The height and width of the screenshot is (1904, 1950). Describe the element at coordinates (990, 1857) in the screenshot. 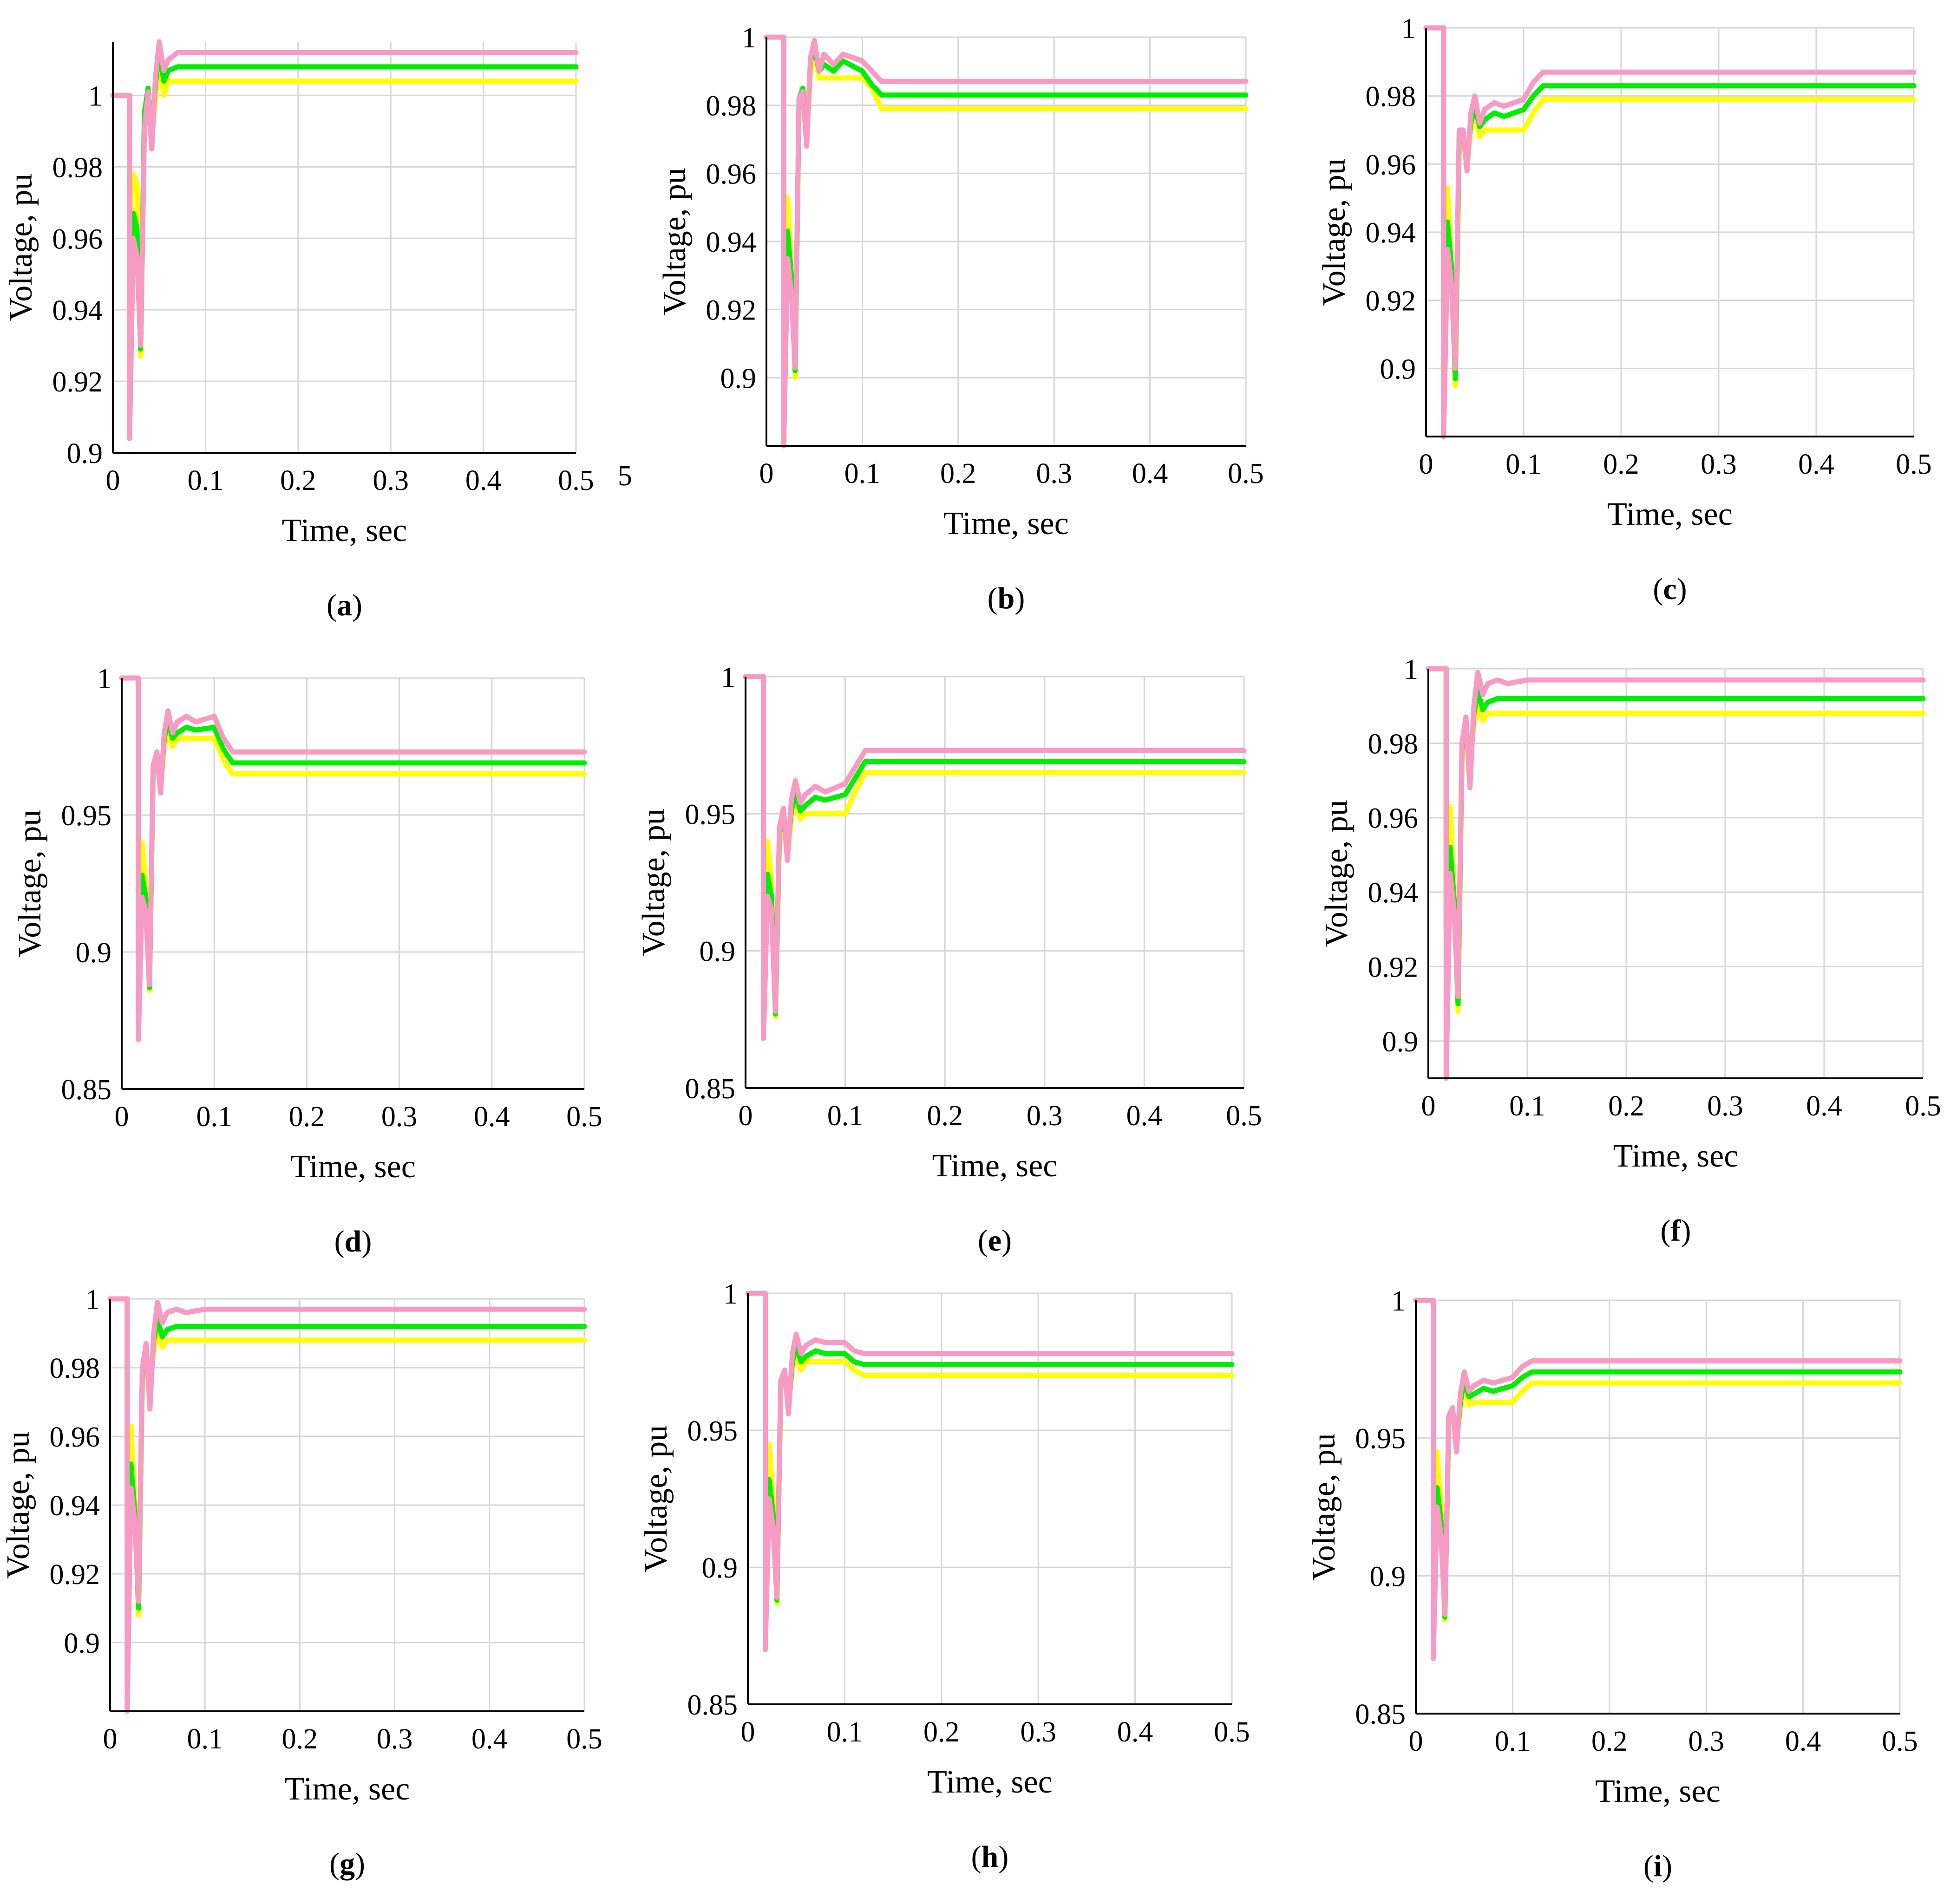

I see `panel-caption: (h)` at that location.